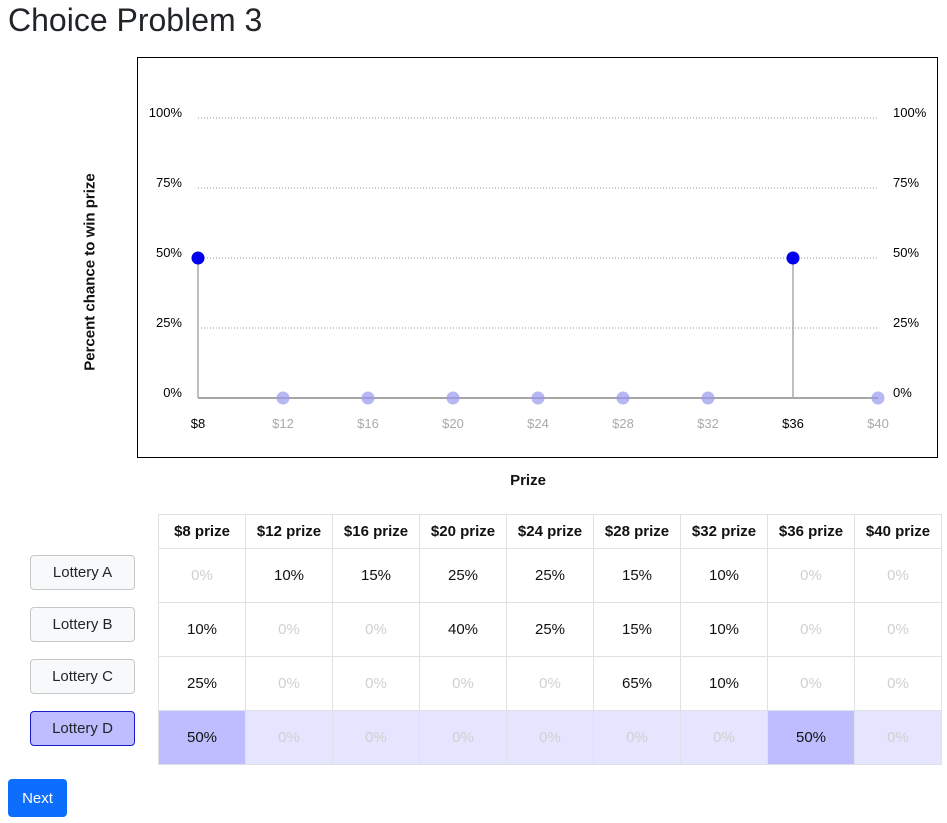 Image resolution: width=947 pixels, height=823 pixels. I want to click on header-cell: $12 prize, so click(289, 531).